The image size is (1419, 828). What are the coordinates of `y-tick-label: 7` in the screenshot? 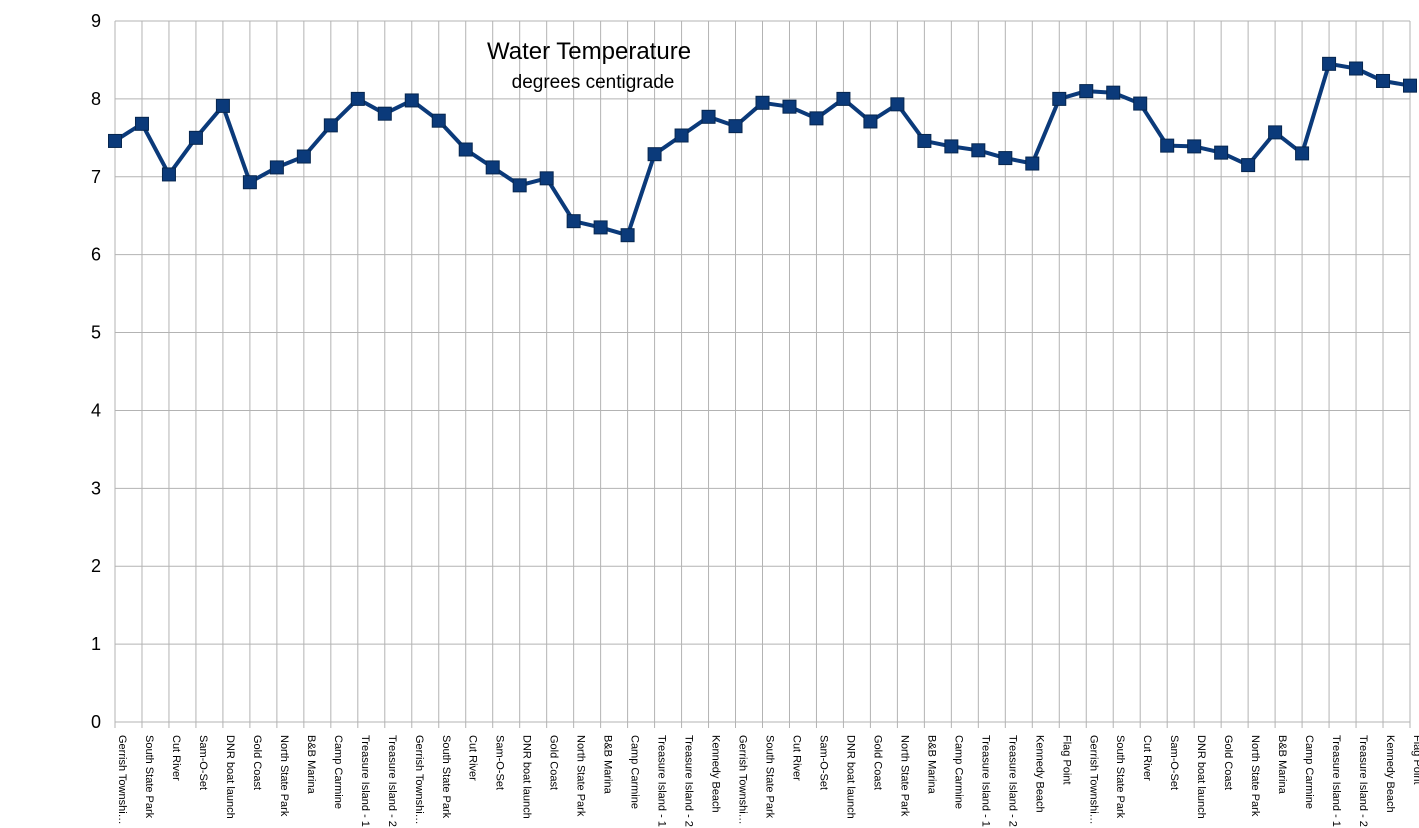 It's located at (96, 177).